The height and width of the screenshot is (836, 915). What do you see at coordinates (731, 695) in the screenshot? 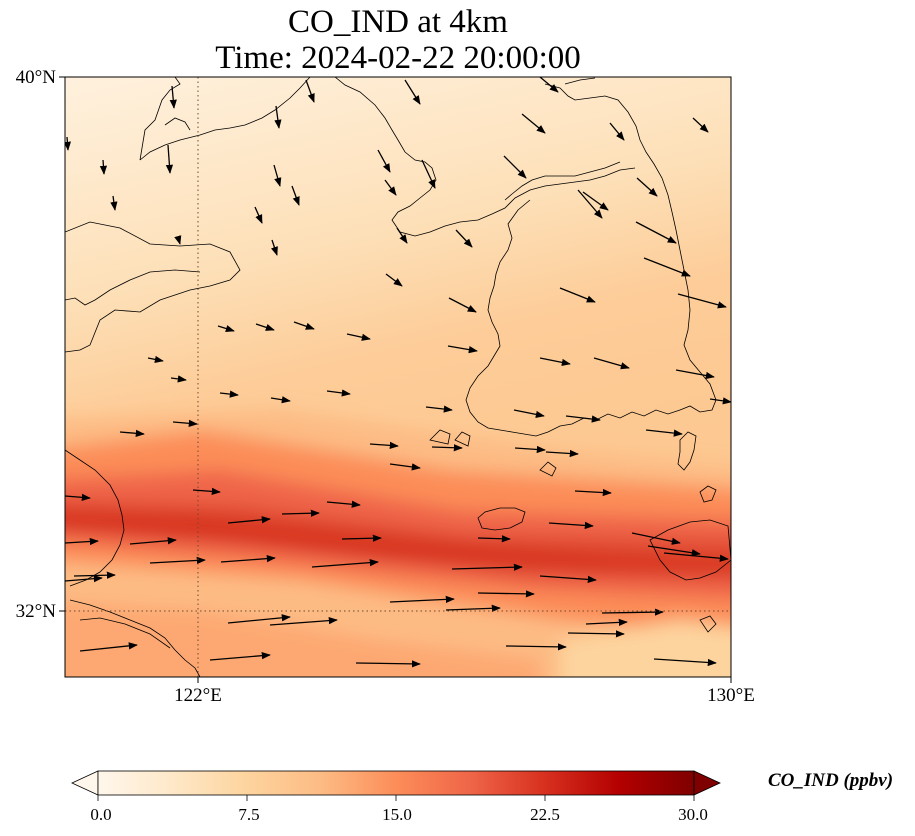
I see `lon-label-130e: 130°E` at bounding box center [731, 695].